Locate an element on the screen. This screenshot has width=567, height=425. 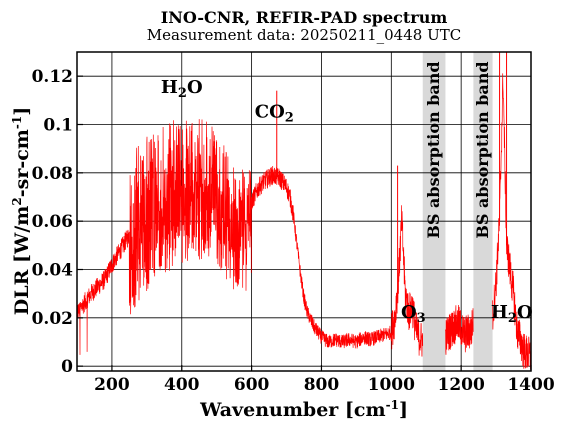
x-label-text: Wavenumber [cm is located at coordinates (292, 410).